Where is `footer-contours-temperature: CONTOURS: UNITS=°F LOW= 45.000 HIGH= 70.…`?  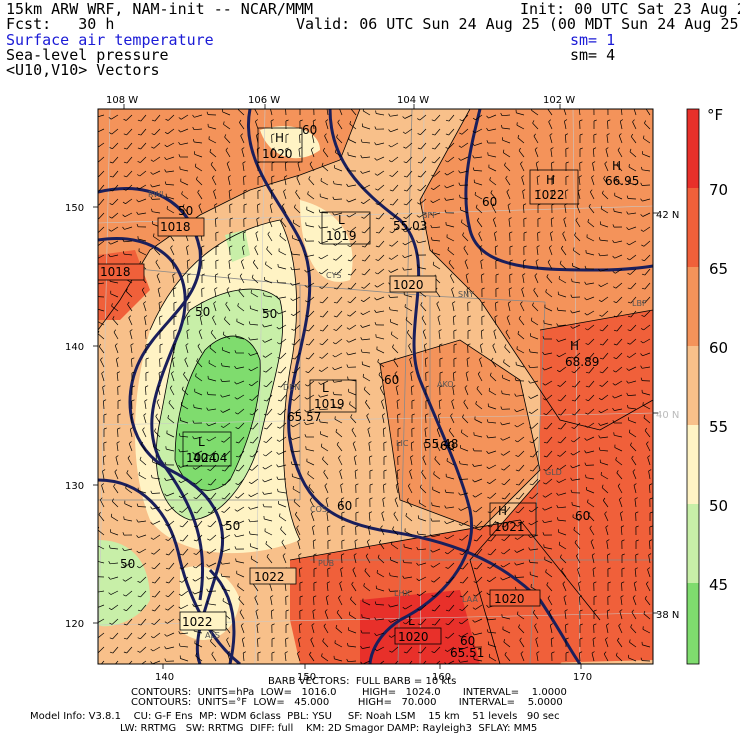 footer-contours-temperature: CONTOURS: UNITS=°F LOW= 45.000 HIGH= 70.… is located at coordinates (347, 702).